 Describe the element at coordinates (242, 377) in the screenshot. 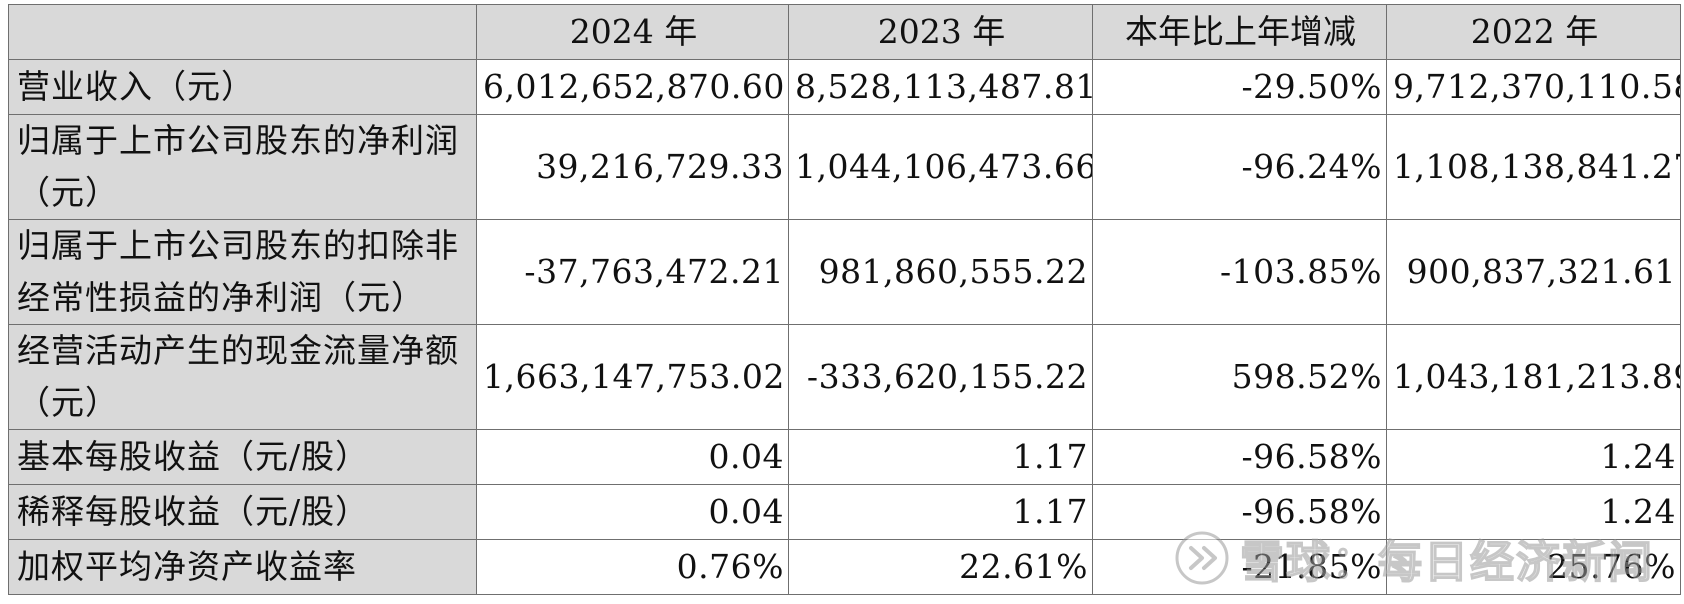

I see `row-label-operating-cash-flow: 经营活动产生的现金流量净额（元）` at that location.